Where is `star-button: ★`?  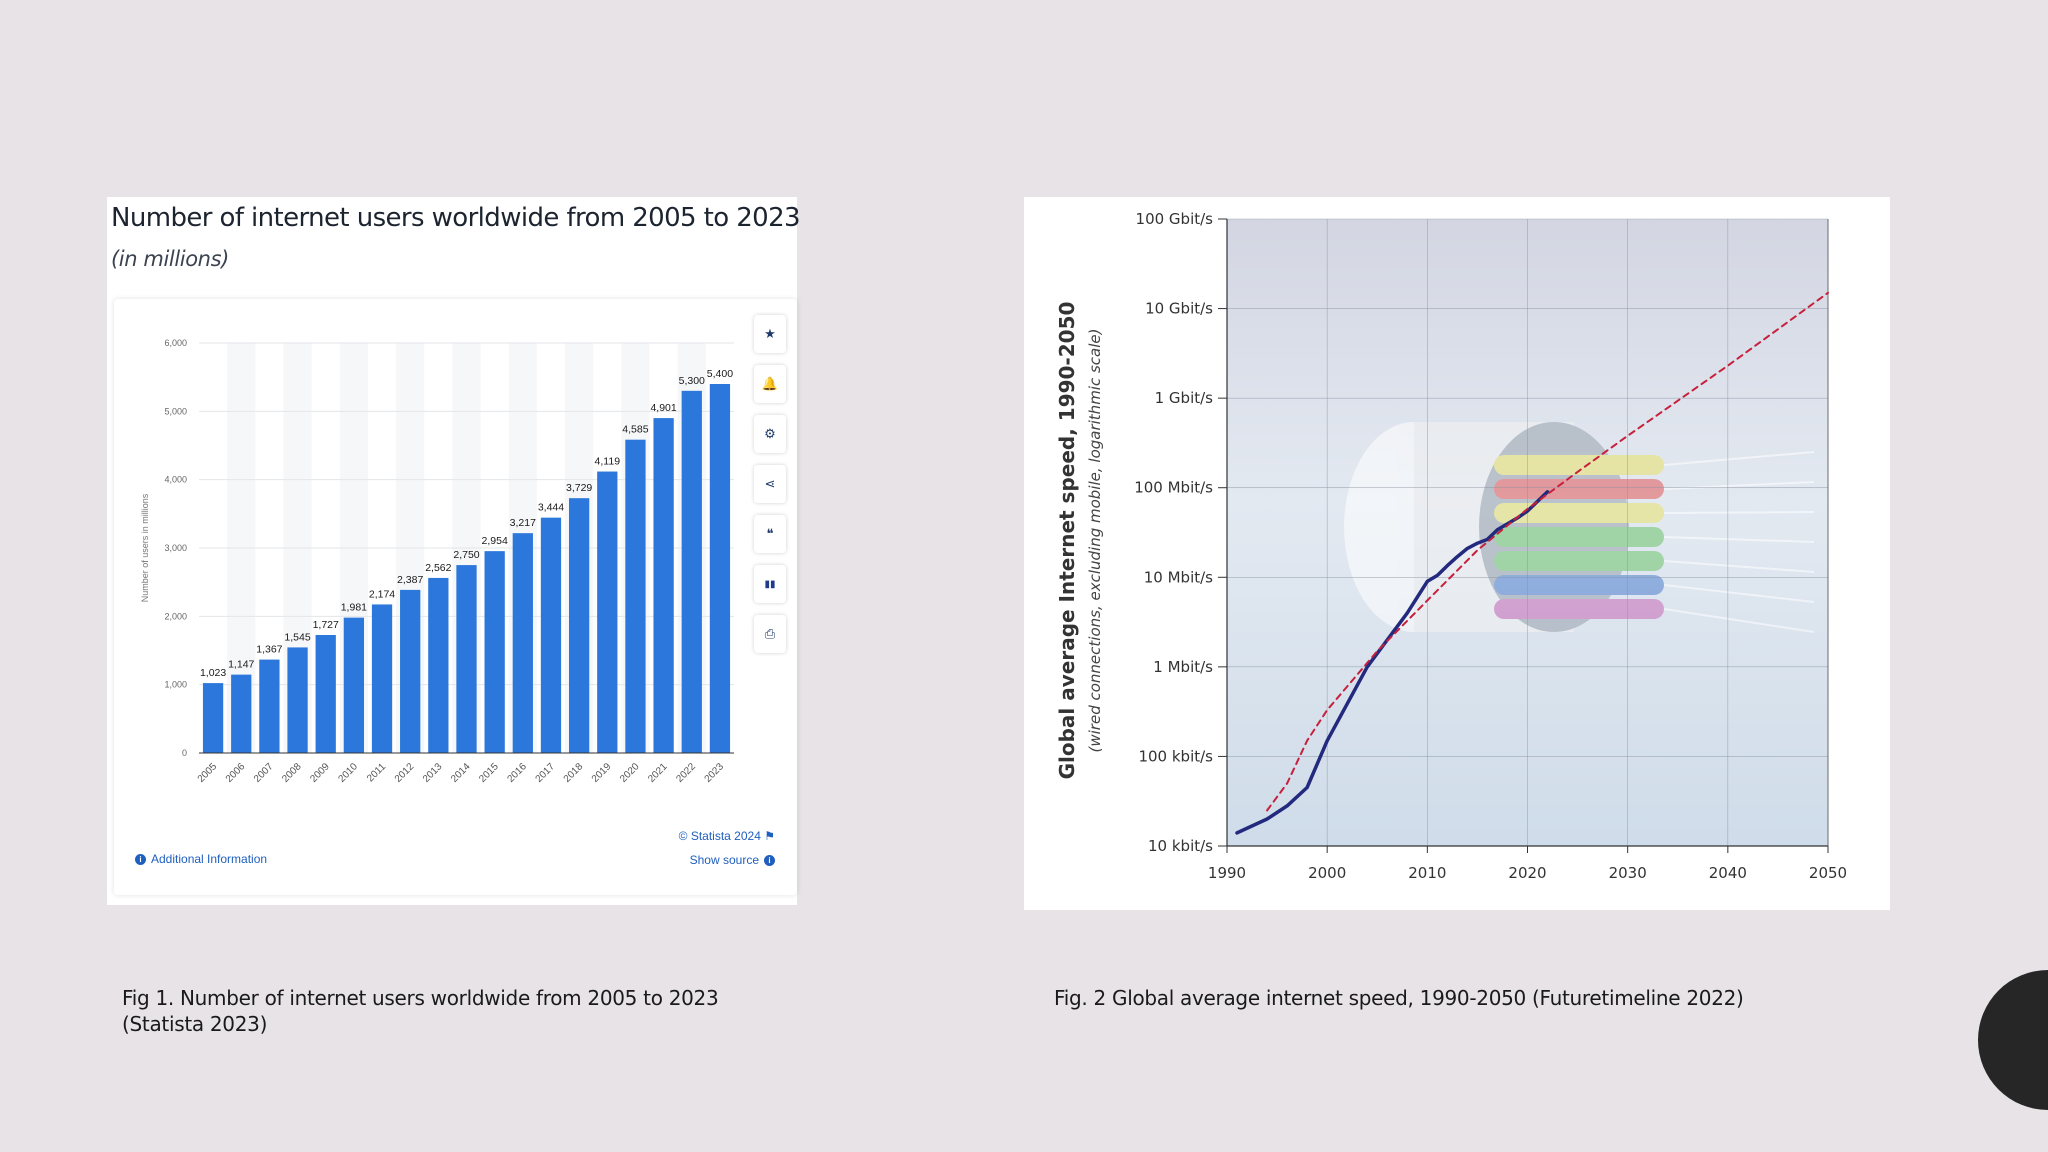 star-button: ★ is located at coordinates (770, 334).